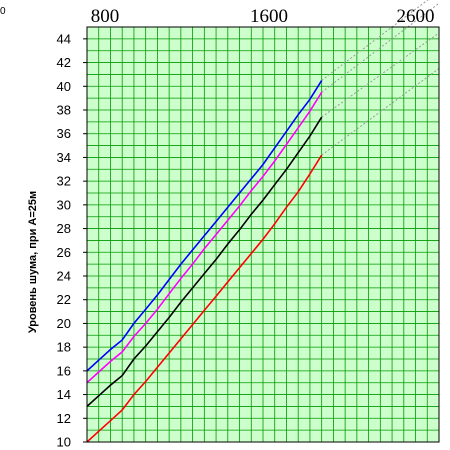  What do you see at coordinates (64, 252) in the screenshot?
I see `y-tick-label: 26` at bounding box center [64, 252].